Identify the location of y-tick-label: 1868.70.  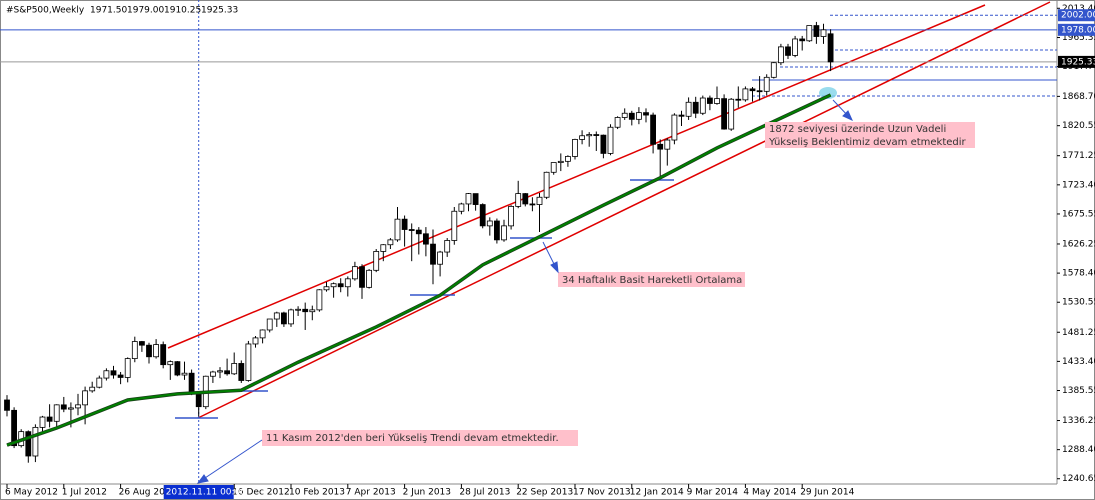
(1078, 97).